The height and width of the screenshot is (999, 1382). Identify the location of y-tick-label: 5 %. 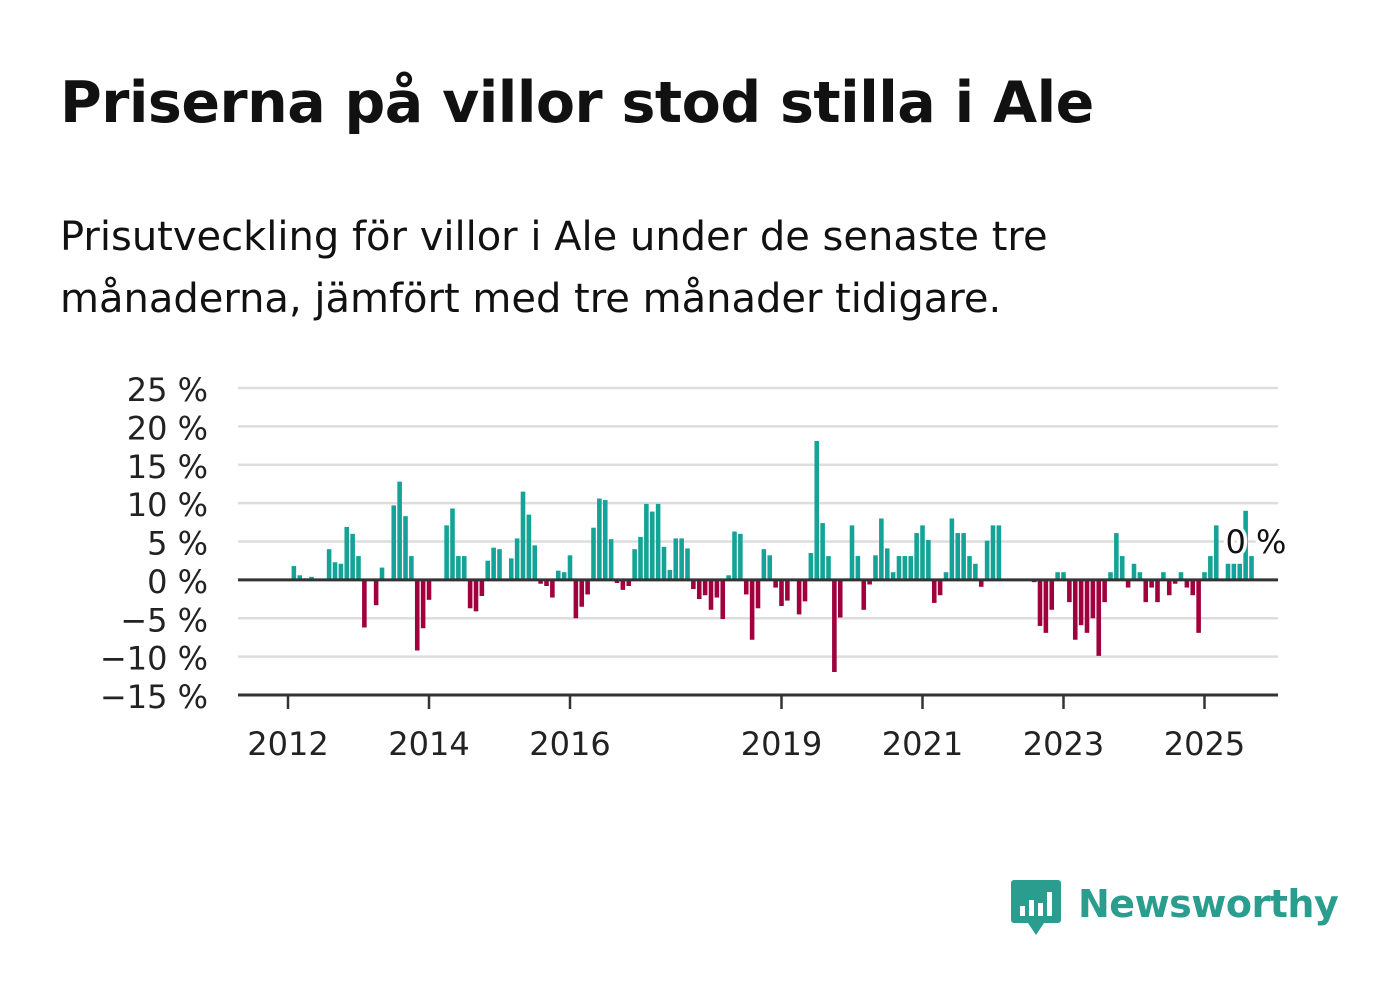
(177, 544).